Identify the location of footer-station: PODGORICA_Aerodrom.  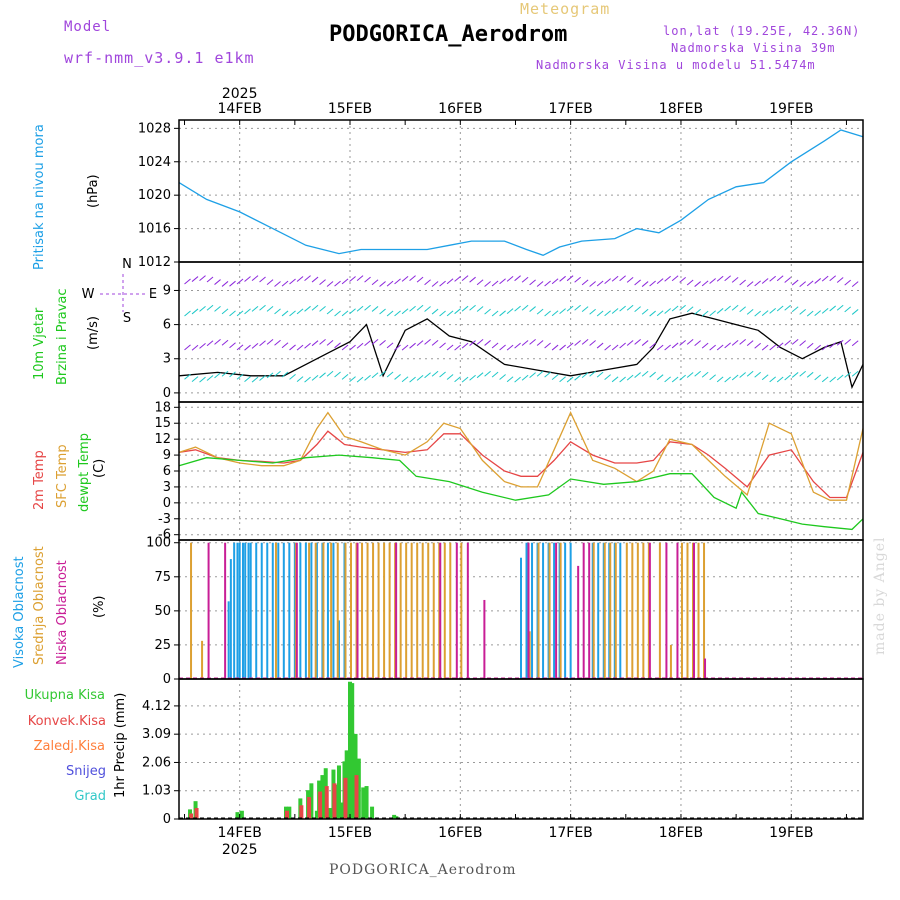
(423, 870).